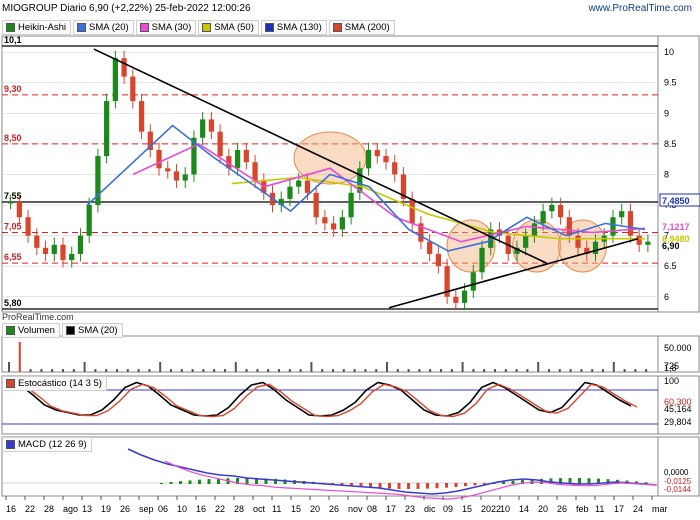  Describe the element at coordinates (666, 297) in the screenshot. I see `y-tick-label: 6` at that location.